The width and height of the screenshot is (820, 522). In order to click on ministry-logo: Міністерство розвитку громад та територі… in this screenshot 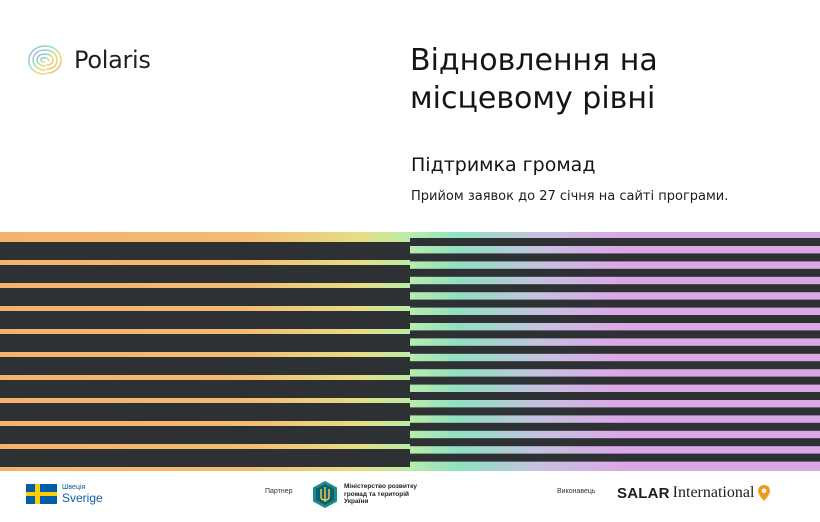, I will do `click(373, 494)`.